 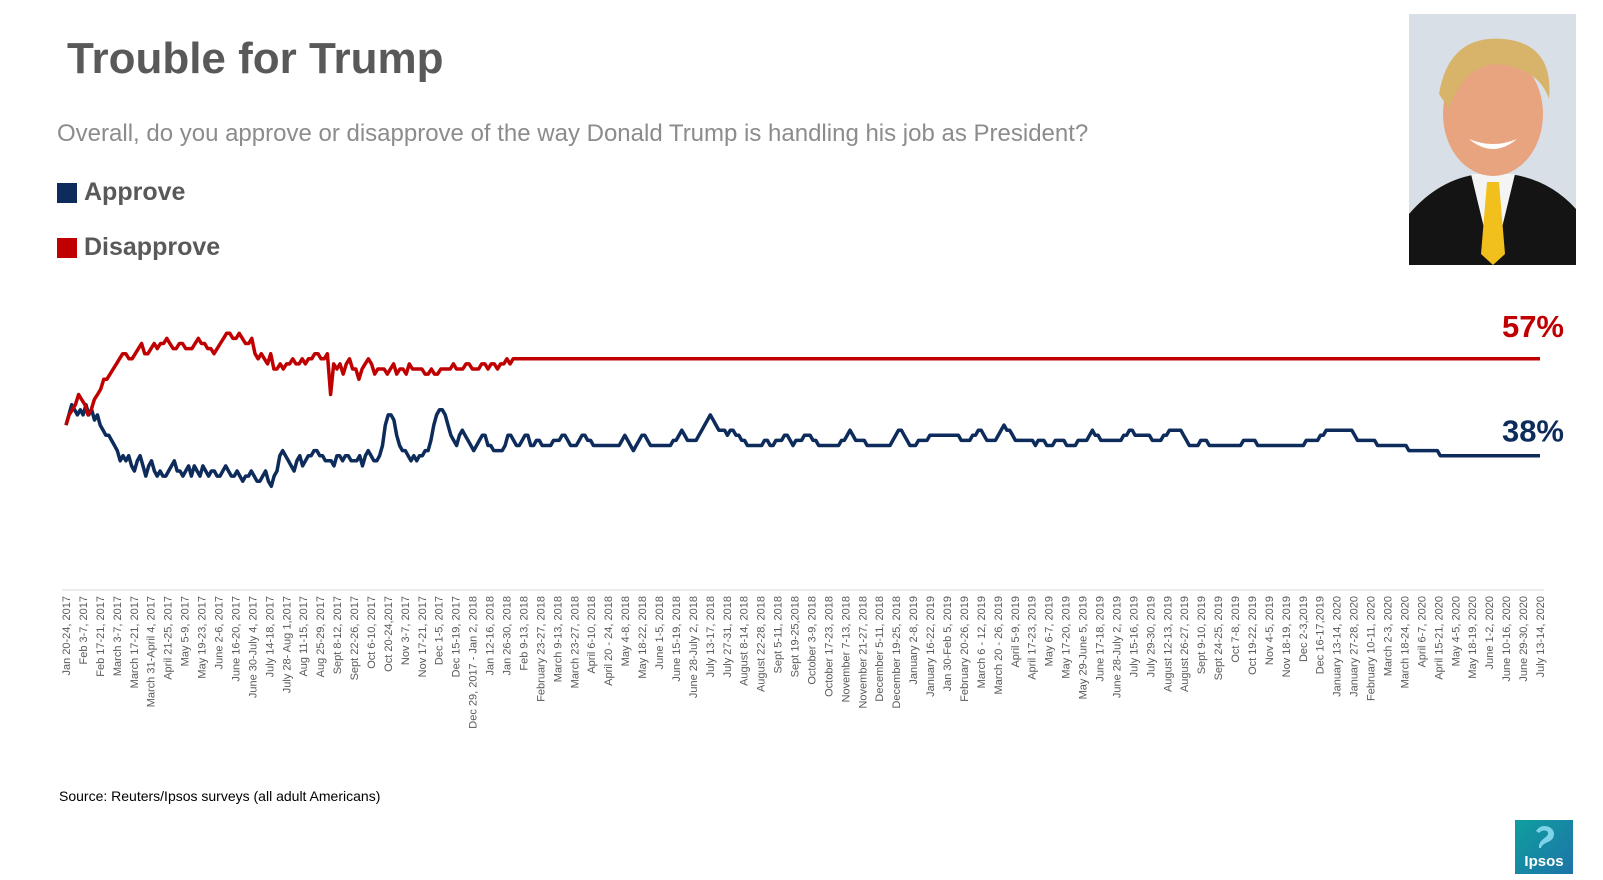 I want to click on x-tick-label: March 23-27, 2018, so click(x=575, y=642).